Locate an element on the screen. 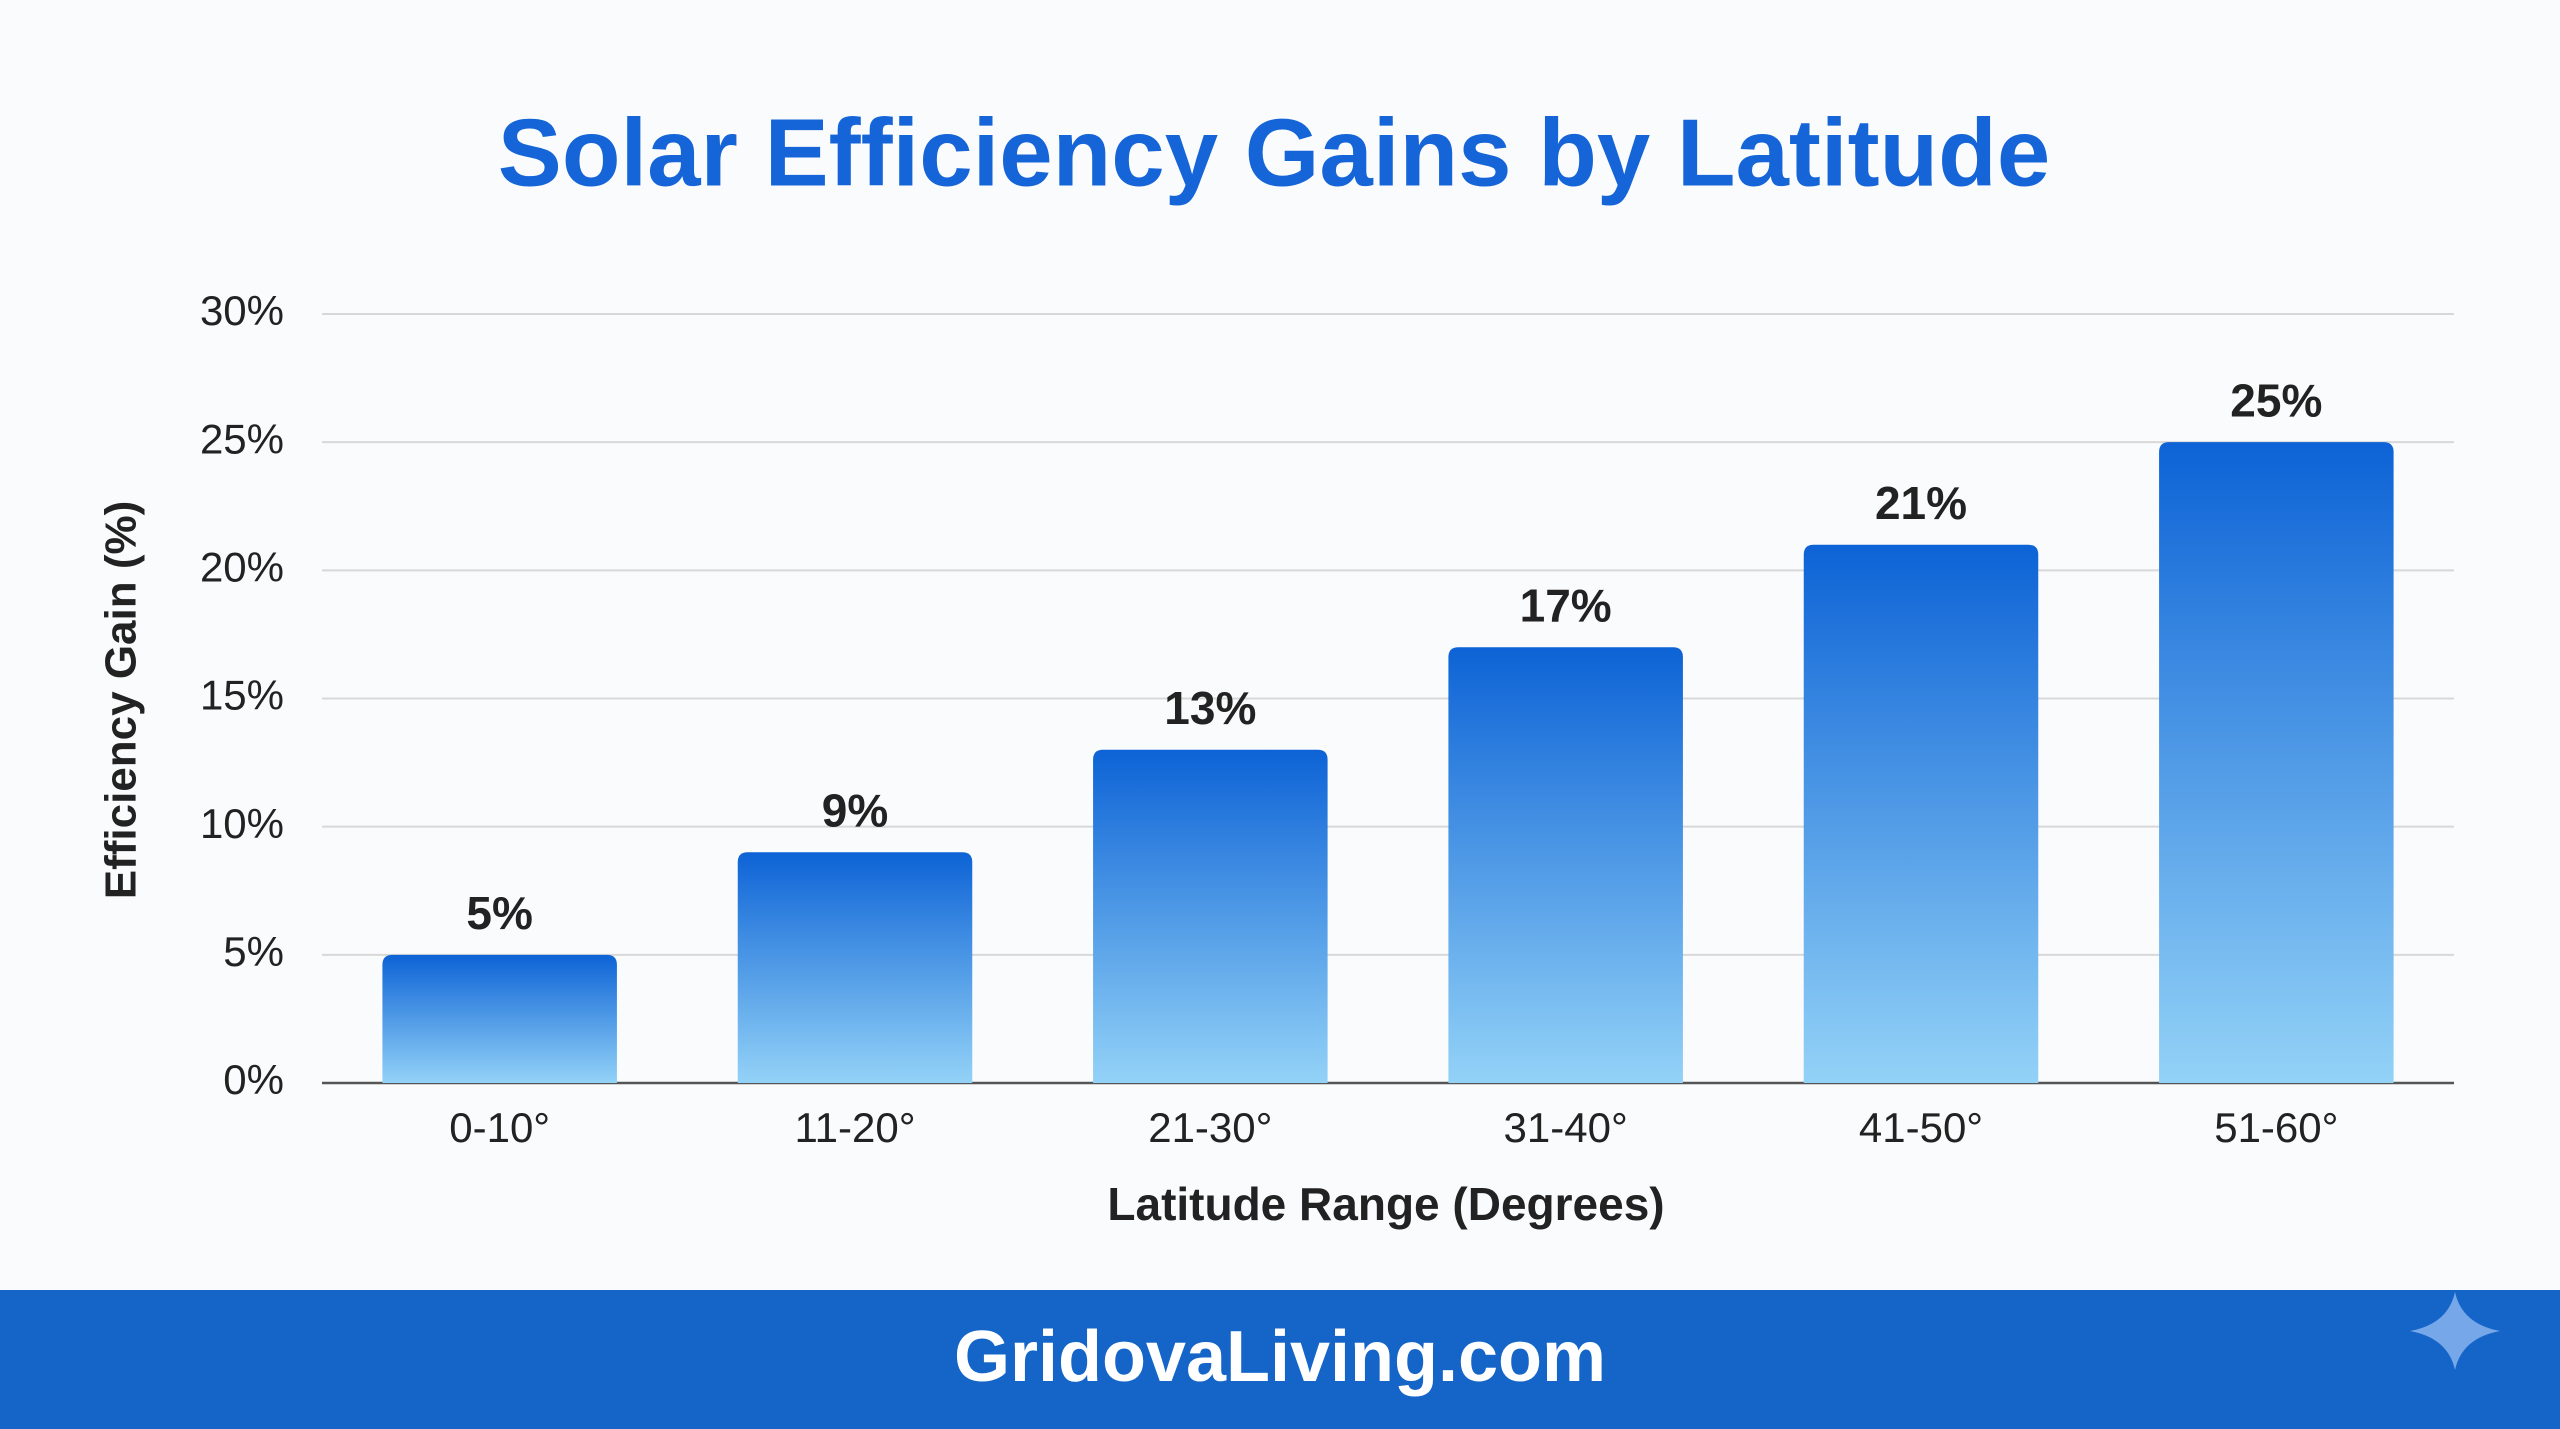 The height and width of the screenshot is (1429, 2560). x-tick-label: 11-20° is located at coordinates (854, 1127).